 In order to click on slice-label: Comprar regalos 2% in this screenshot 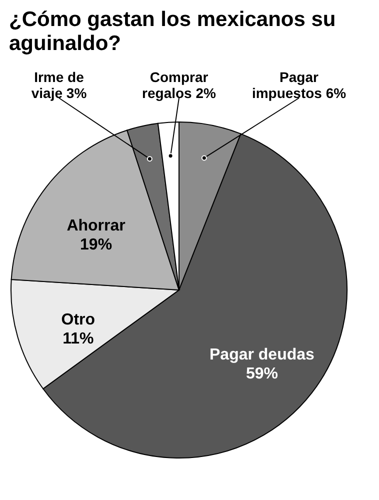, I will do `click(179, 85)`.